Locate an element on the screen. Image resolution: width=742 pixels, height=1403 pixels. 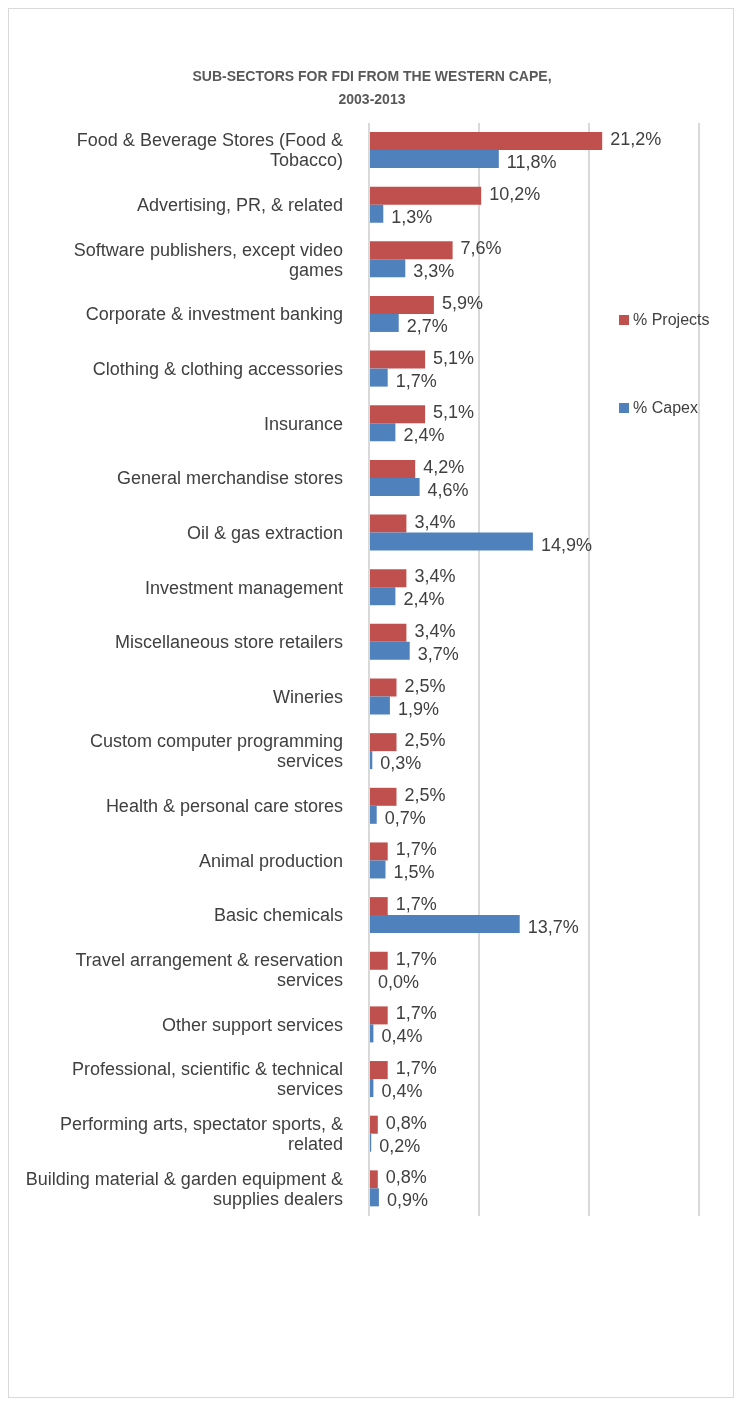
data-label: 1,3% is located at coordinates (412, 216).